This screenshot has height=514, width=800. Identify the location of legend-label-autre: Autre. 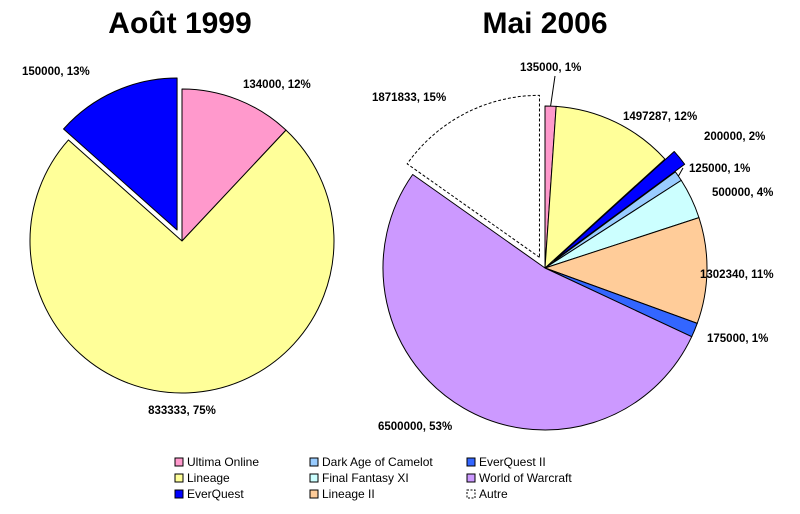
(493, 494).